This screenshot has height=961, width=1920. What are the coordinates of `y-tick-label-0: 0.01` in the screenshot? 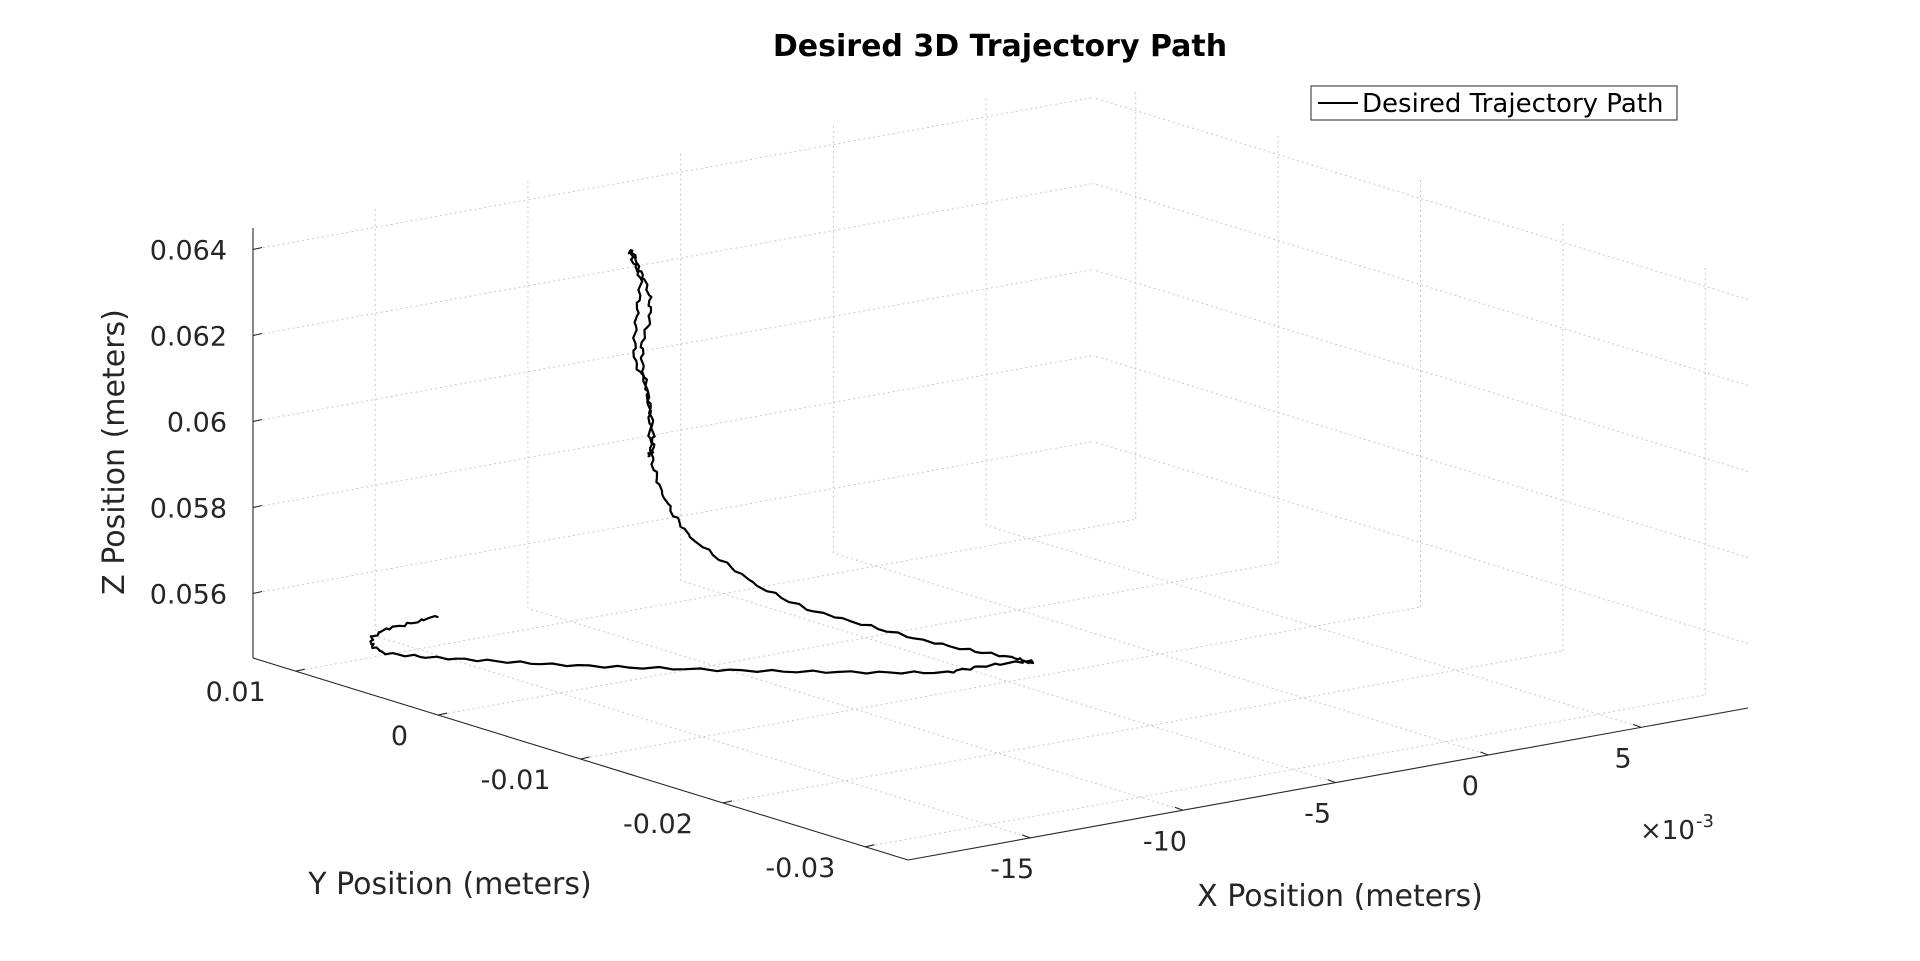 It's located at (236, 692).